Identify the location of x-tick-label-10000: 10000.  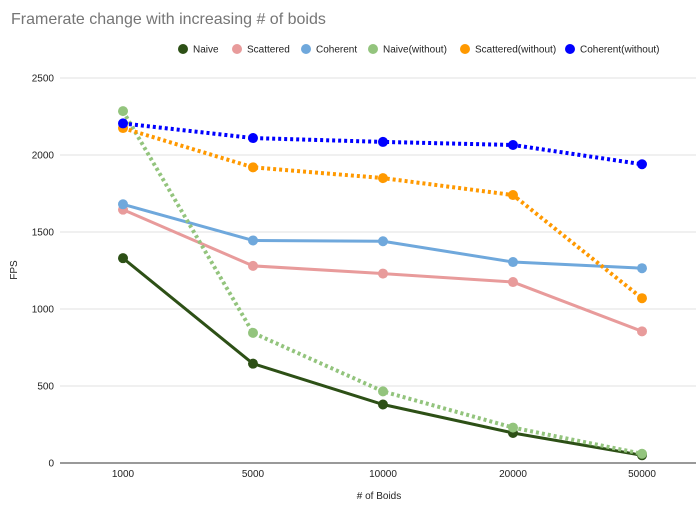
(383, 474).